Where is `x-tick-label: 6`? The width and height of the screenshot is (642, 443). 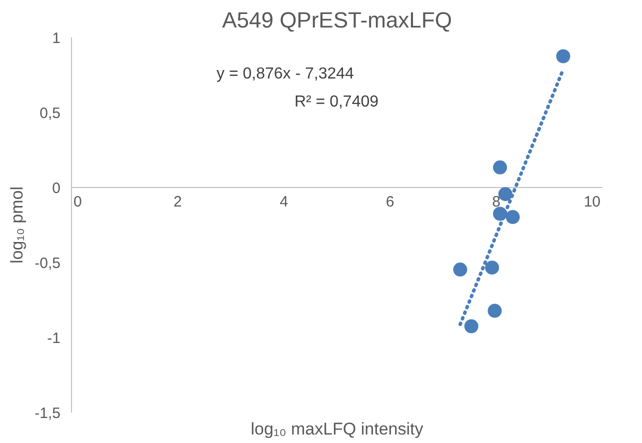
x-tick-label: 6 is located at coordinates (390, 202).